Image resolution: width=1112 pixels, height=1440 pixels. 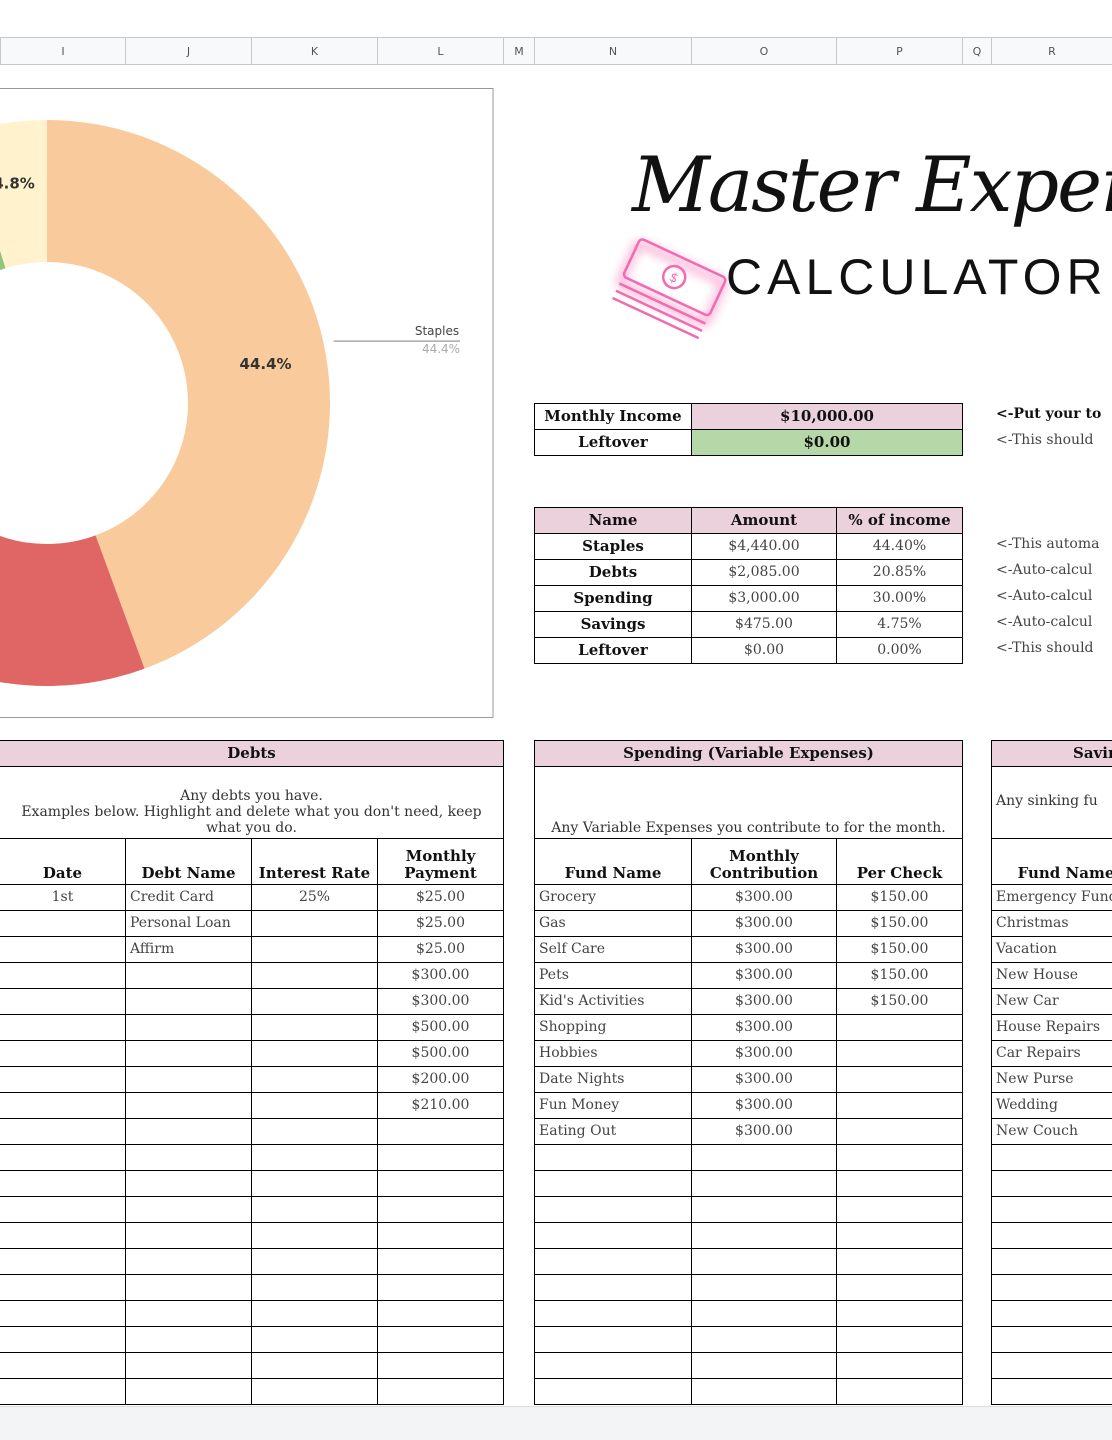 I want to click on cell: Pets, so click(x=613, y=975).